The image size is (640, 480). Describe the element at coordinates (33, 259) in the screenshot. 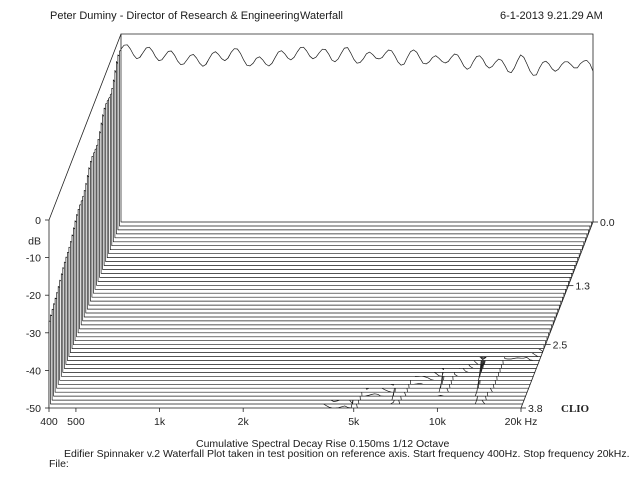

I see `y-tick-label: -10` at that location.